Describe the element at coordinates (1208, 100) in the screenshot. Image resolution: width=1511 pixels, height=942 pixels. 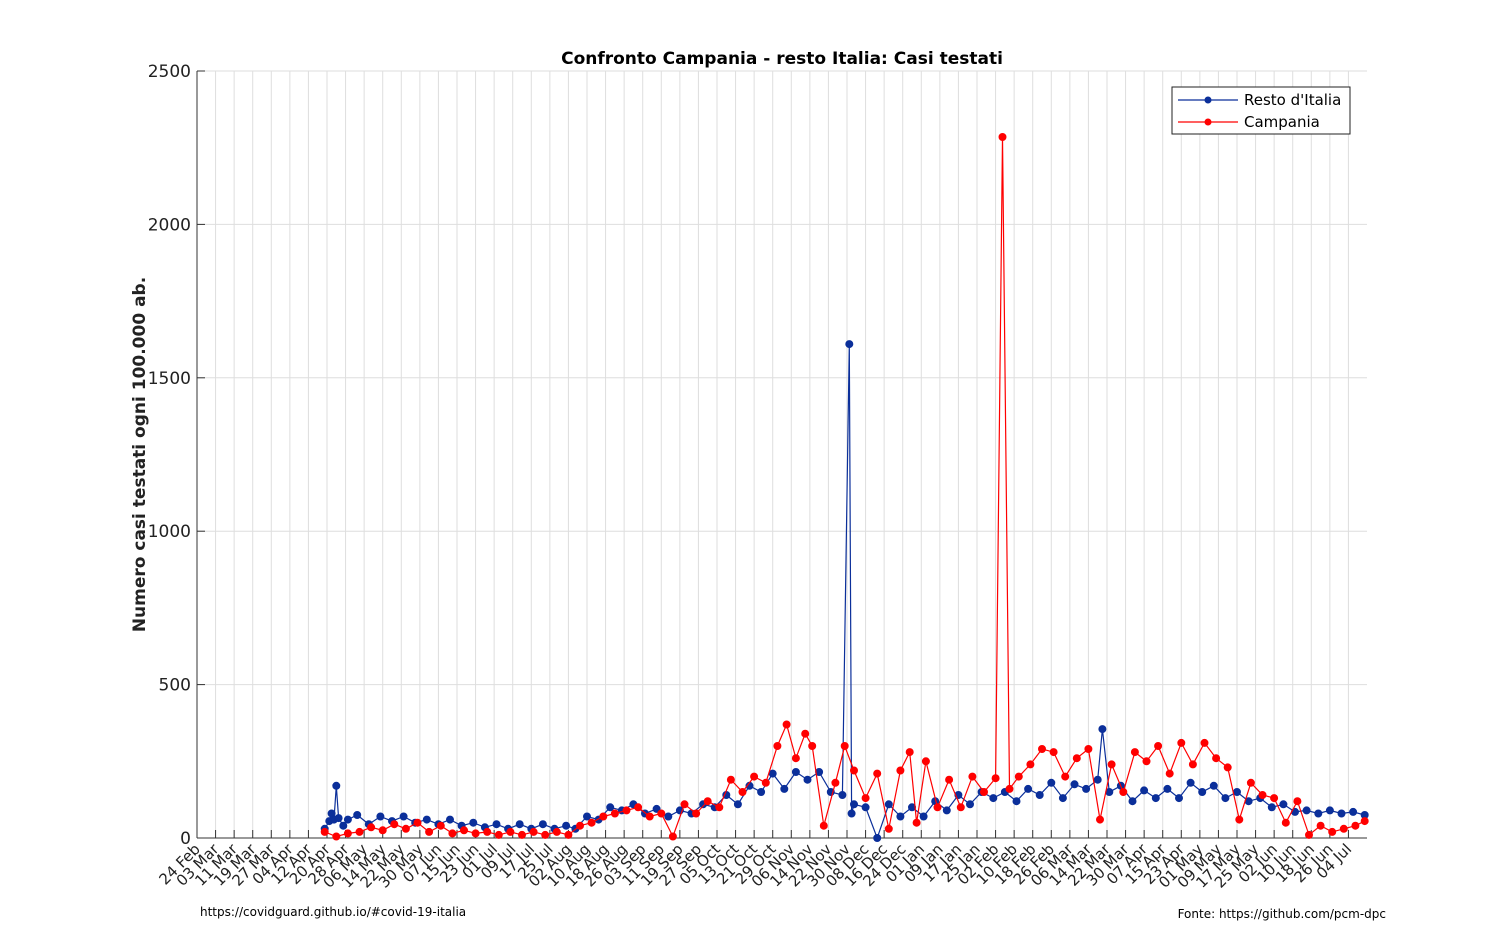
I see `legend-swatch-marker` at that location.